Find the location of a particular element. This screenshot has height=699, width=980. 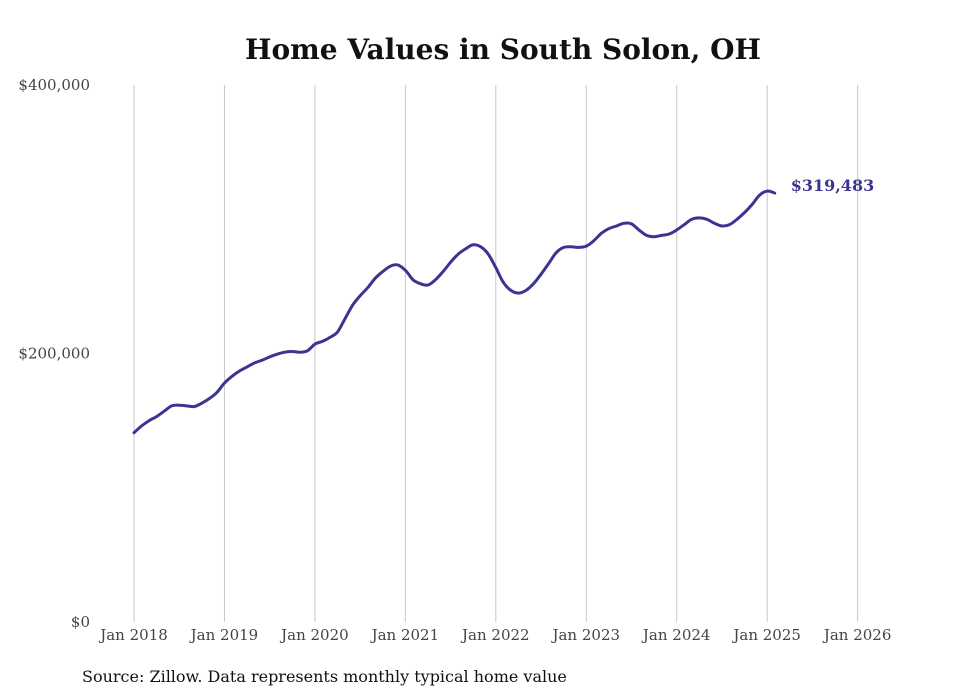

x-tick-label-8: Jan 2026 is located at coordinates (857, 635).